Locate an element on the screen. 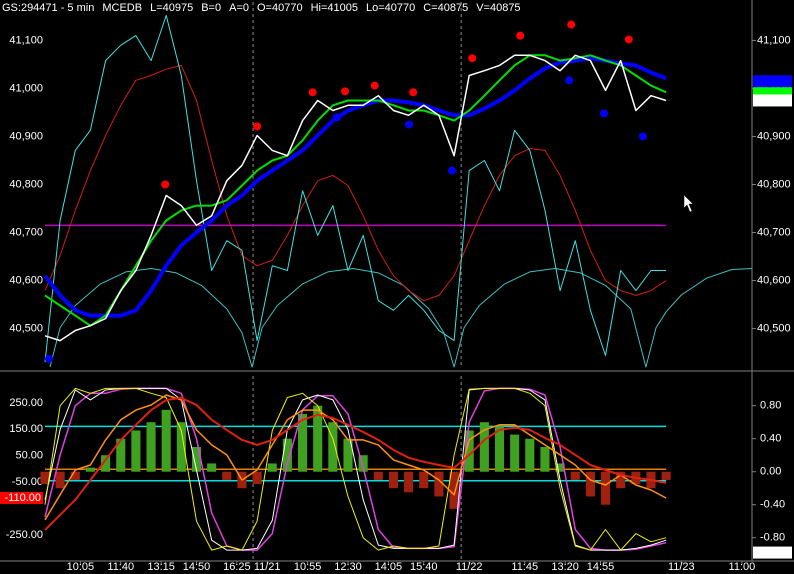 The width and height of the screenshot is (794, 574). x-tick-label: 14:05 is located at coordinates (389, 567).